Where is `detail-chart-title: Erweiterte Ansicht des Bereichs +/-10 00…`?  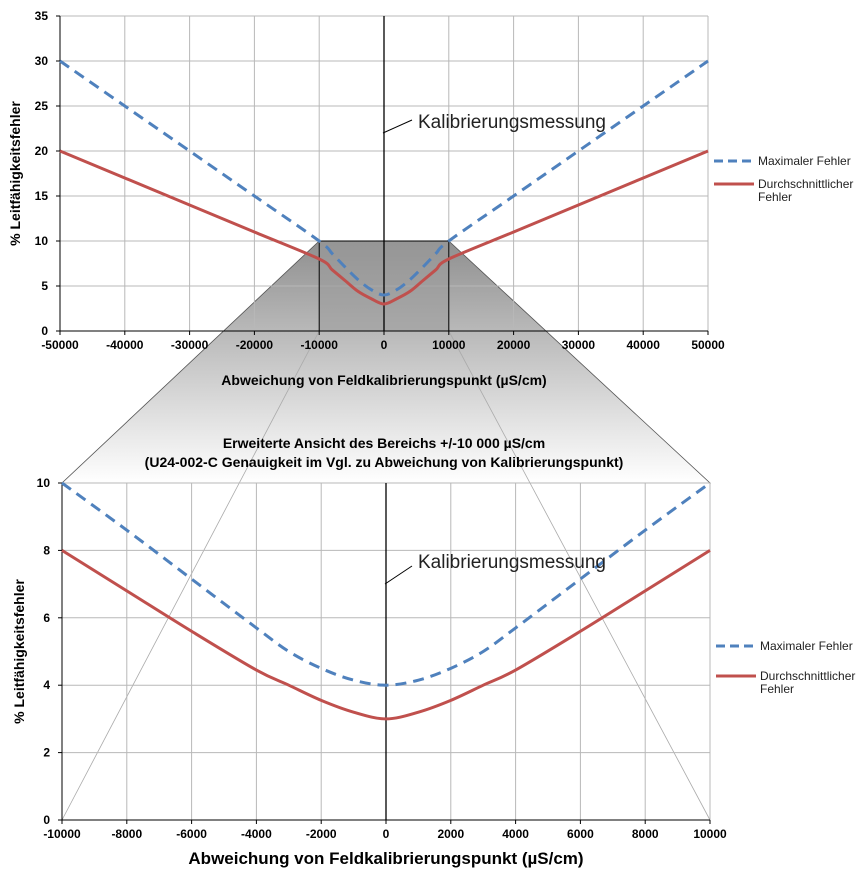
detail-chart-title: Erweiterte Ansicht des Bereichs +/-10 00… is located at coordinates (384, 443).